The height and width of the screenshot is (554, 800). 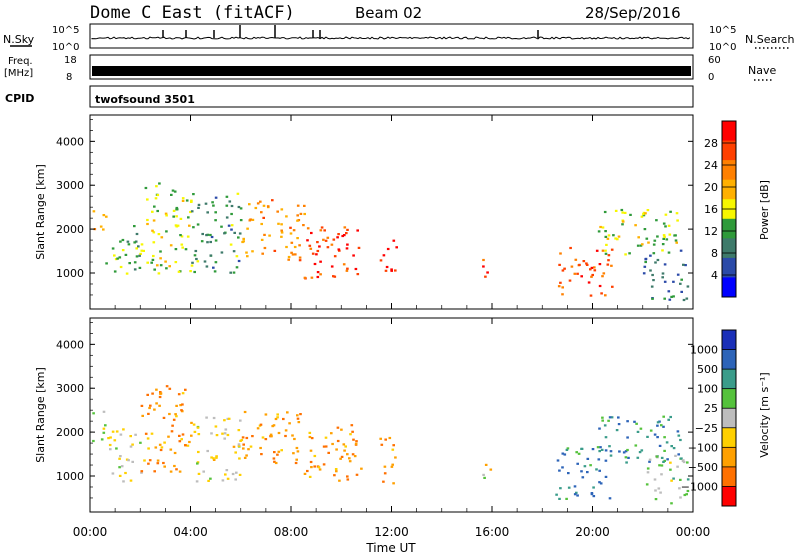 I want to click on colorbar-segment, so click(x=729, y=170).